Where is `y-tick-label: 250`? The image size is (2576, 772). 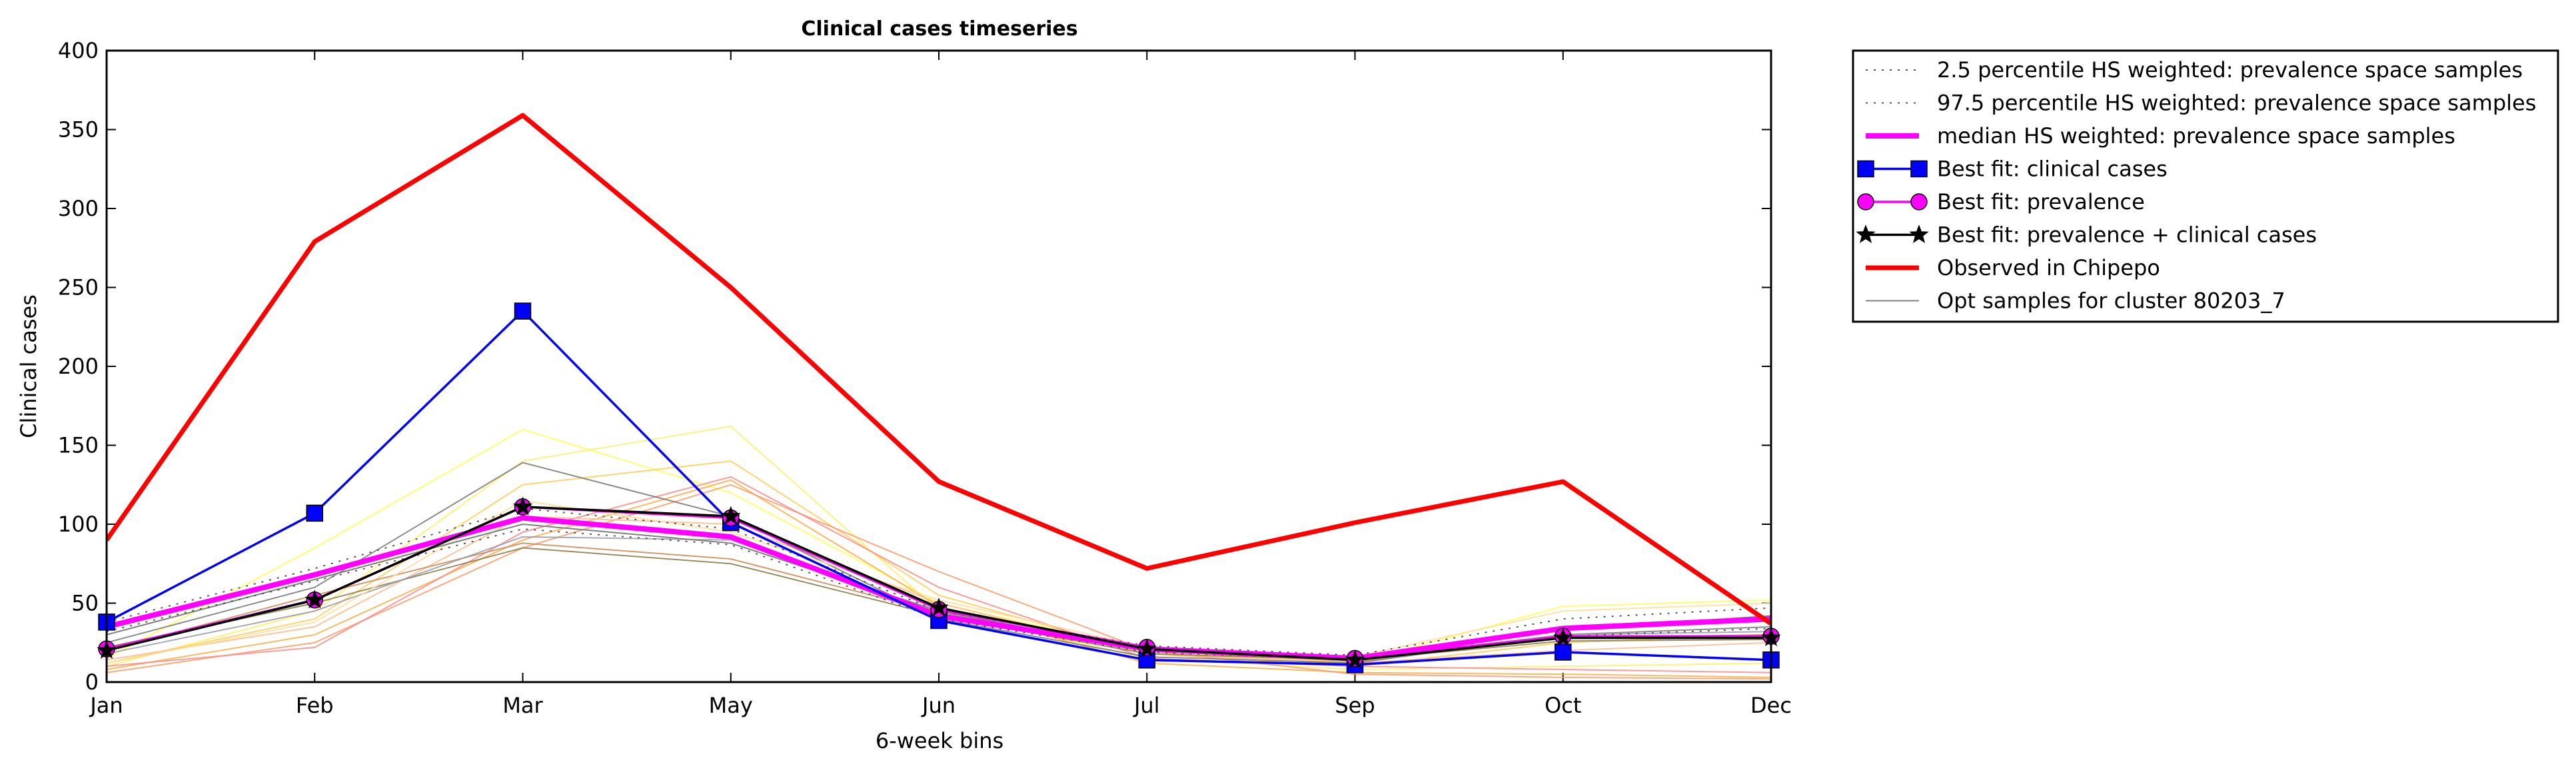 y-tick-label: 250 is located at coordinates (78, 287).